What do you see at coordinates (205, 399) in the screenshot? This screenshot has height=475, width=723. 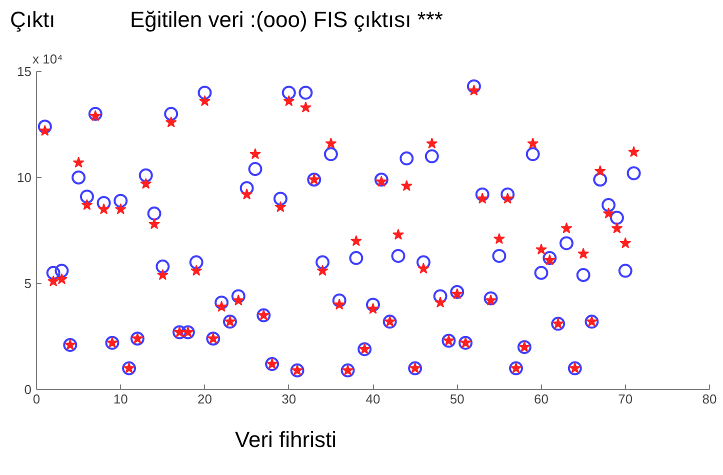 I see `x-tick-label: 20` at bounding box center [205, 399].